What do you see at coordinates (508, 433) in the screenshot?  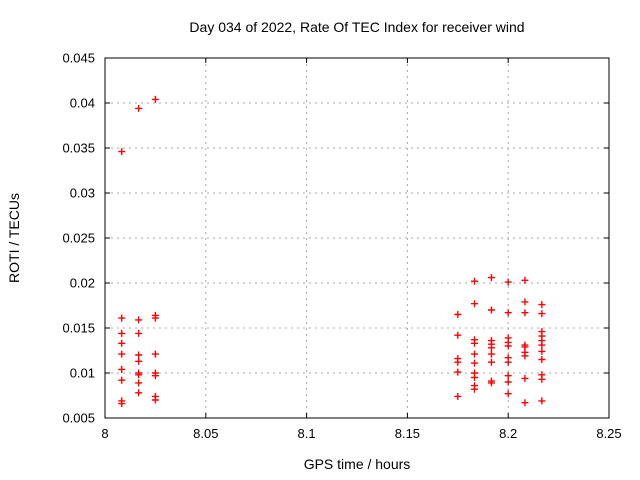 I see `x-tick-label: 8.2` at bounding box center [508, 433].